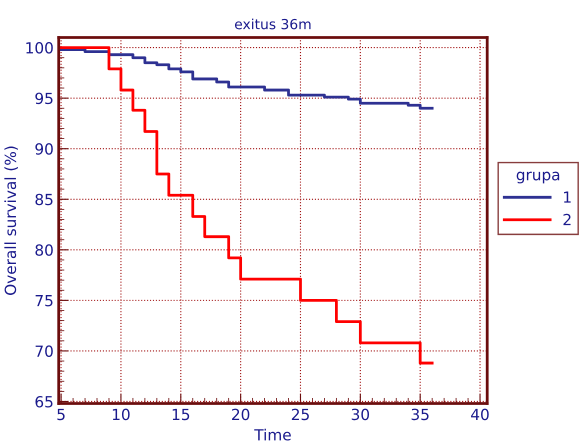 The image size is (587, 441). Describe the element at coordinates (44, 351) in the screenshot. I see `y-tick-label: 70` at that location.